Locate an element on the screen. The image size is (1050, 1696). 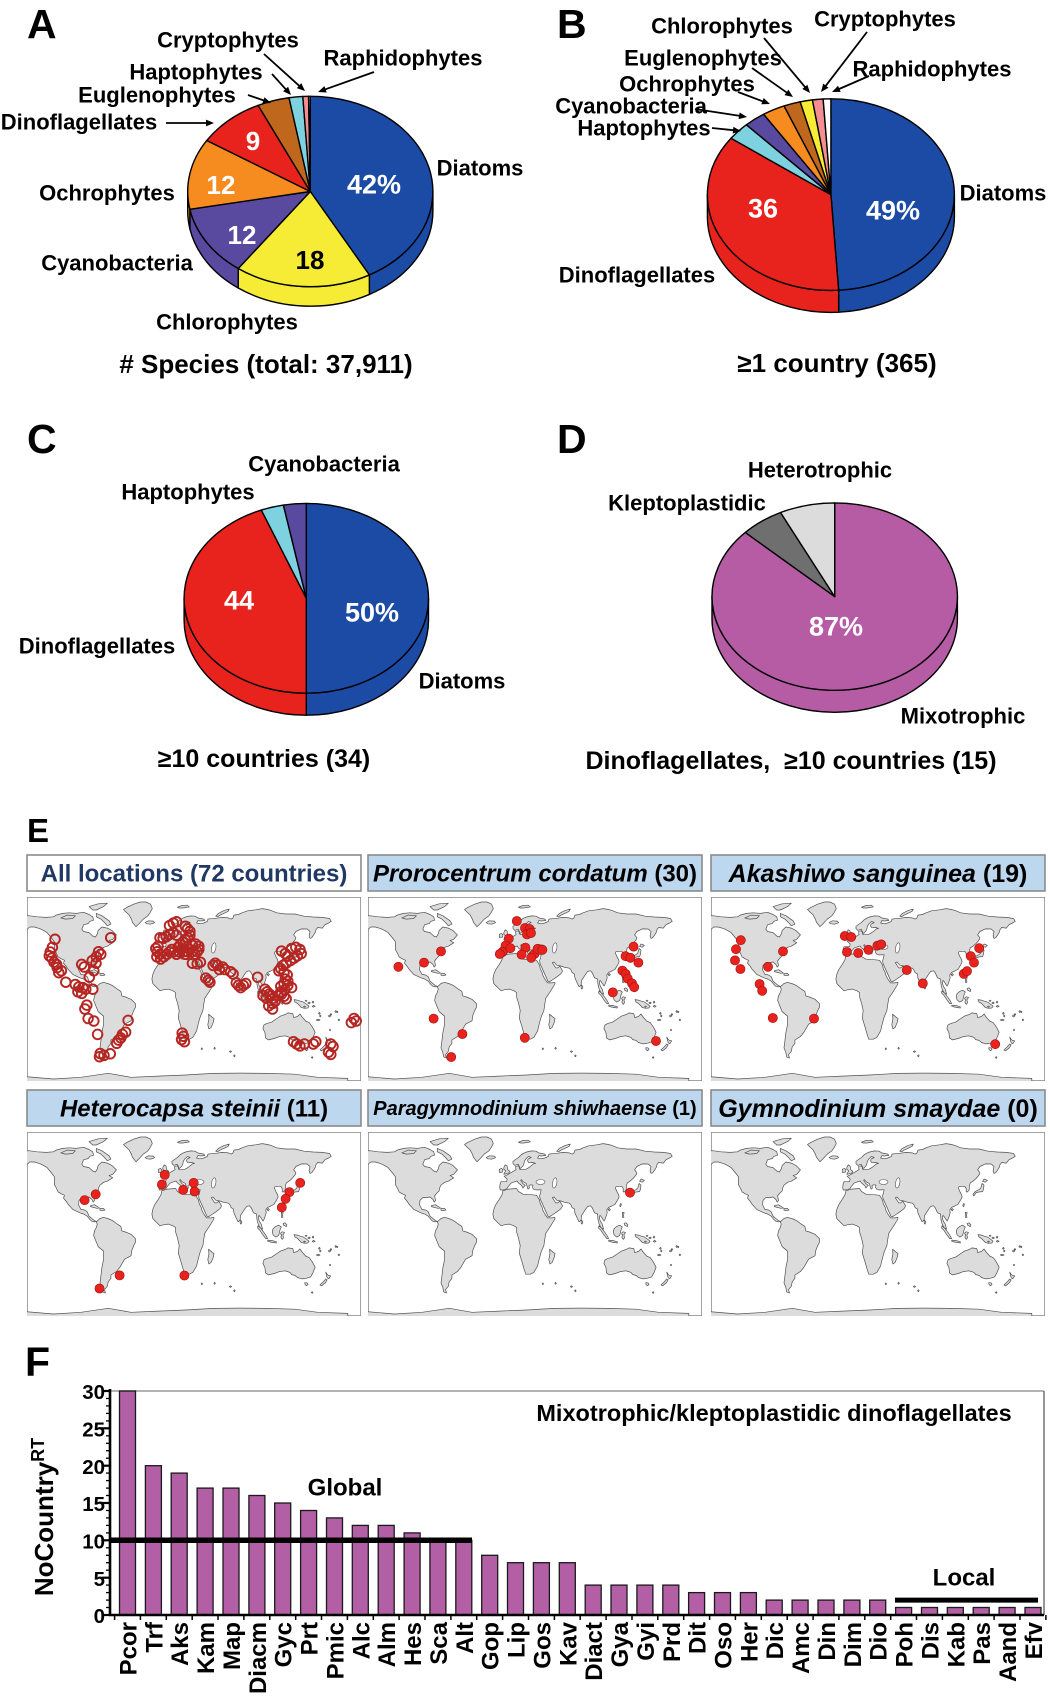
svg-text: 20 is located at coordinates (93, 1467).